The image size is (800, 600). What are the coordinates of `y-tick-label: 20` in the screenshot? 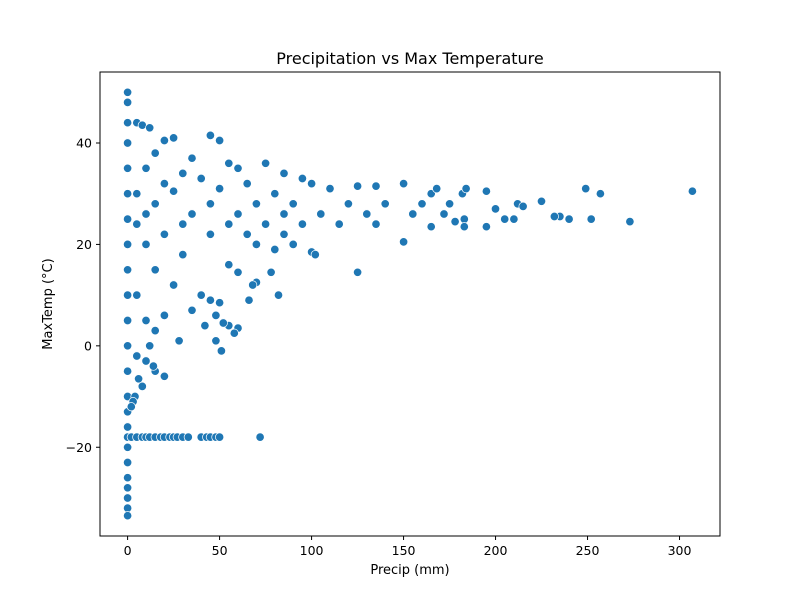 It's located at (84, 244).